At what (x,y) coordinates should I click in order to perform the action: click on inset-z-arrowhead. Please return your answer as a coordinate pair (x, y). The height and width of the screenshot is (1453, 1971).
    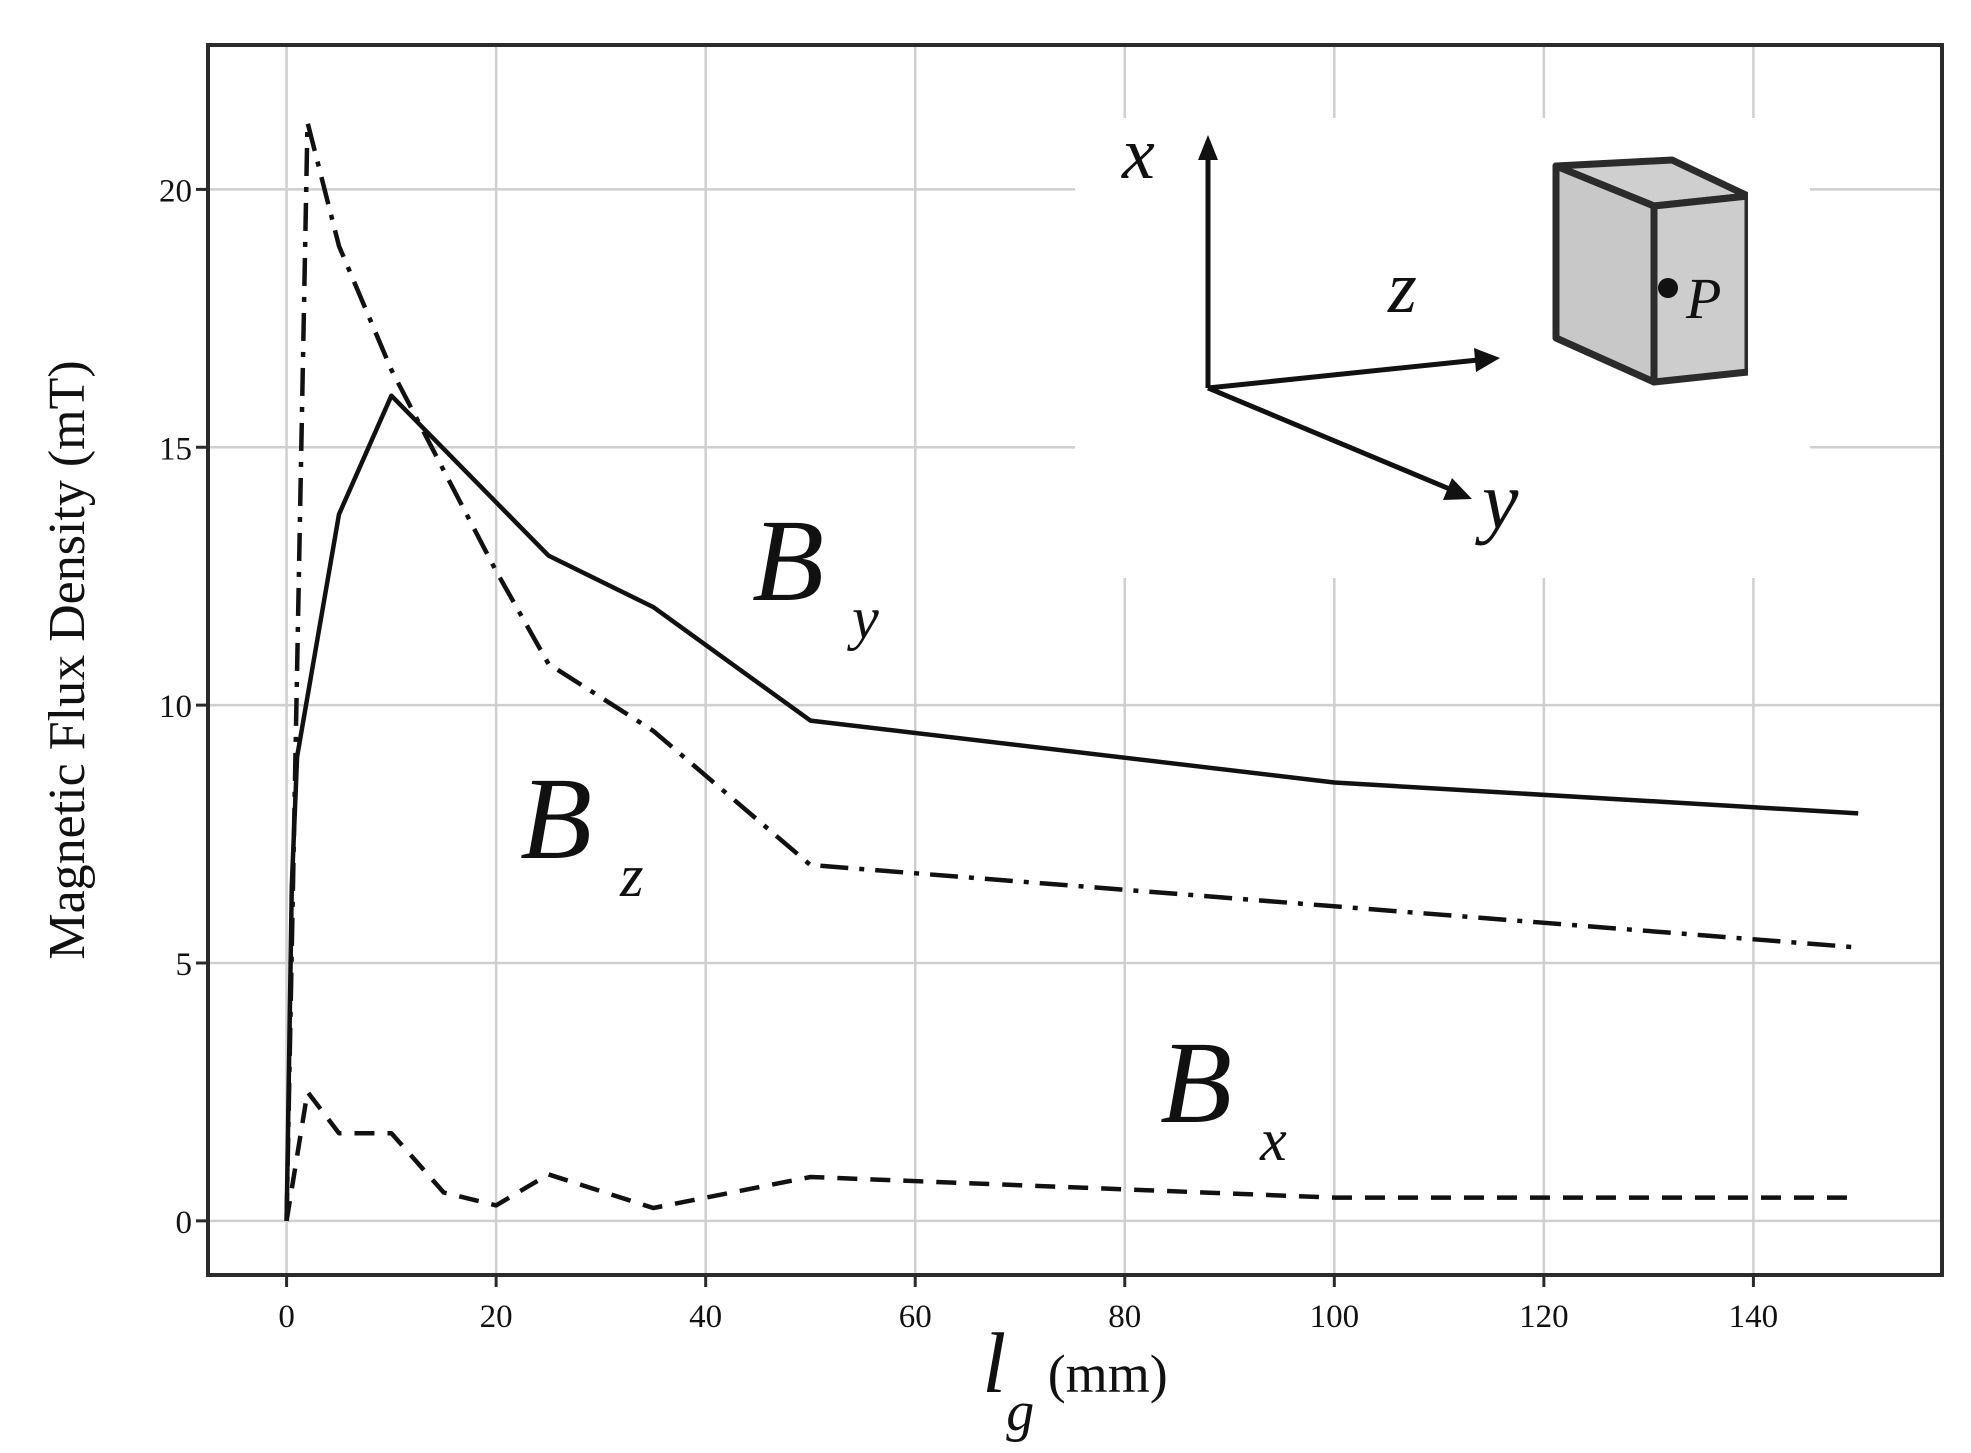
    Looking at the image, I should click on (1487, 360).